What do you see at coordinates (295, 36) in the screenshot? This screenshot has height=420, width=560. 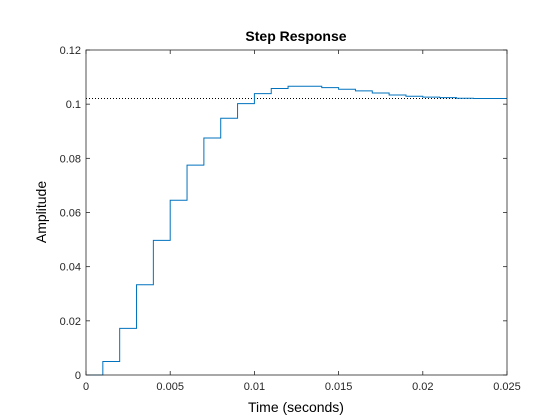 I see `chart-title: Step Response` at bounding box center [295, 36].